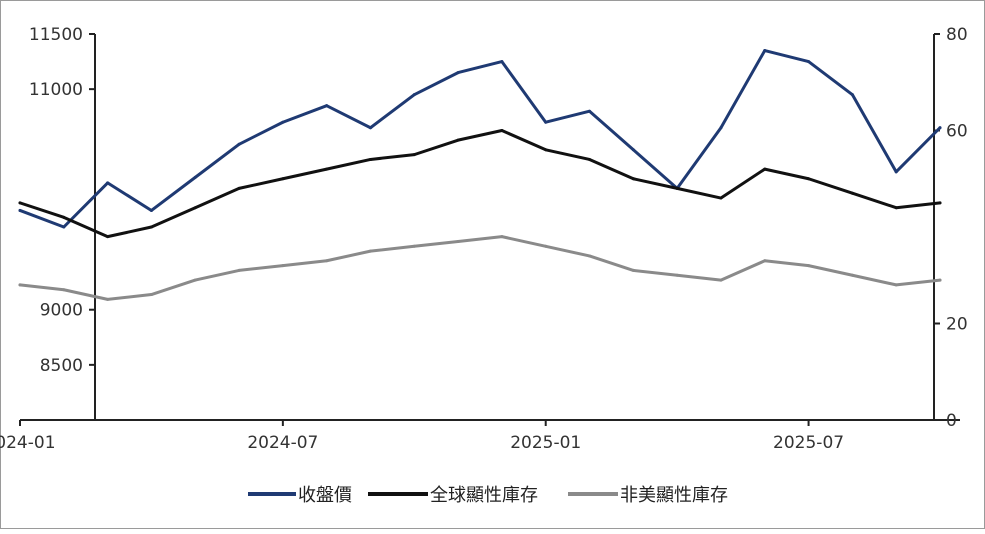 The image size is (985, 534). Describe the element at coordinates (484, 495) in the screenshot. I see `legend-label: 全球顯性庫存` at that location.